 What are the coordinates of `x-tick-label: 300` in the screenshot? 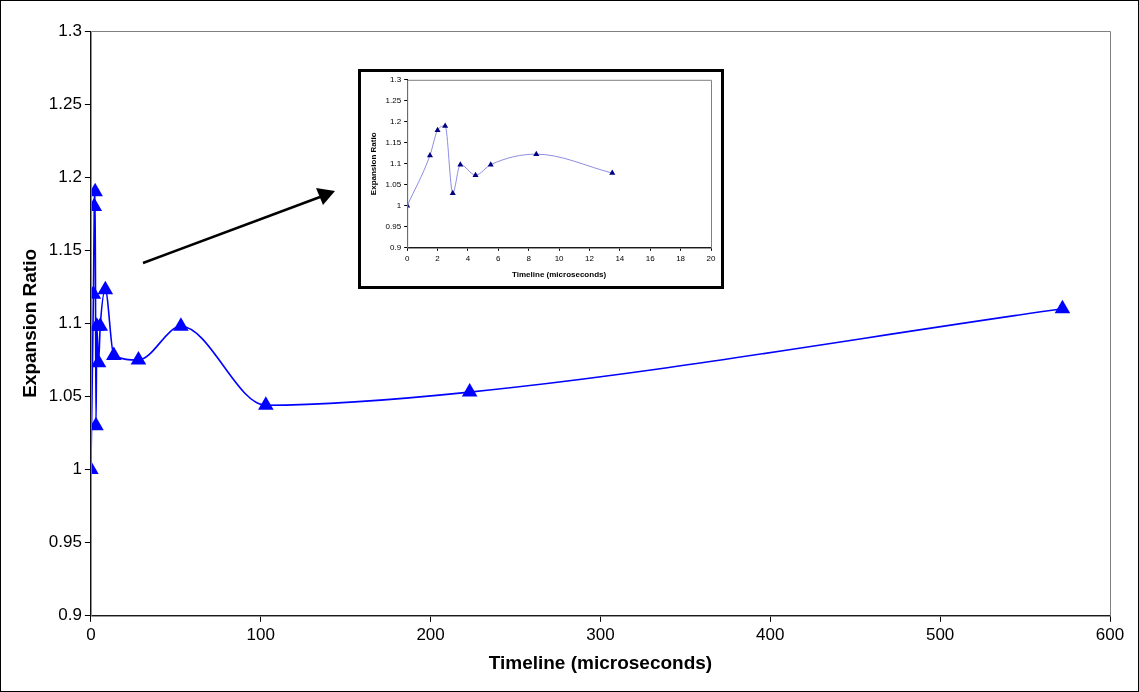 It's located at (600, 634).